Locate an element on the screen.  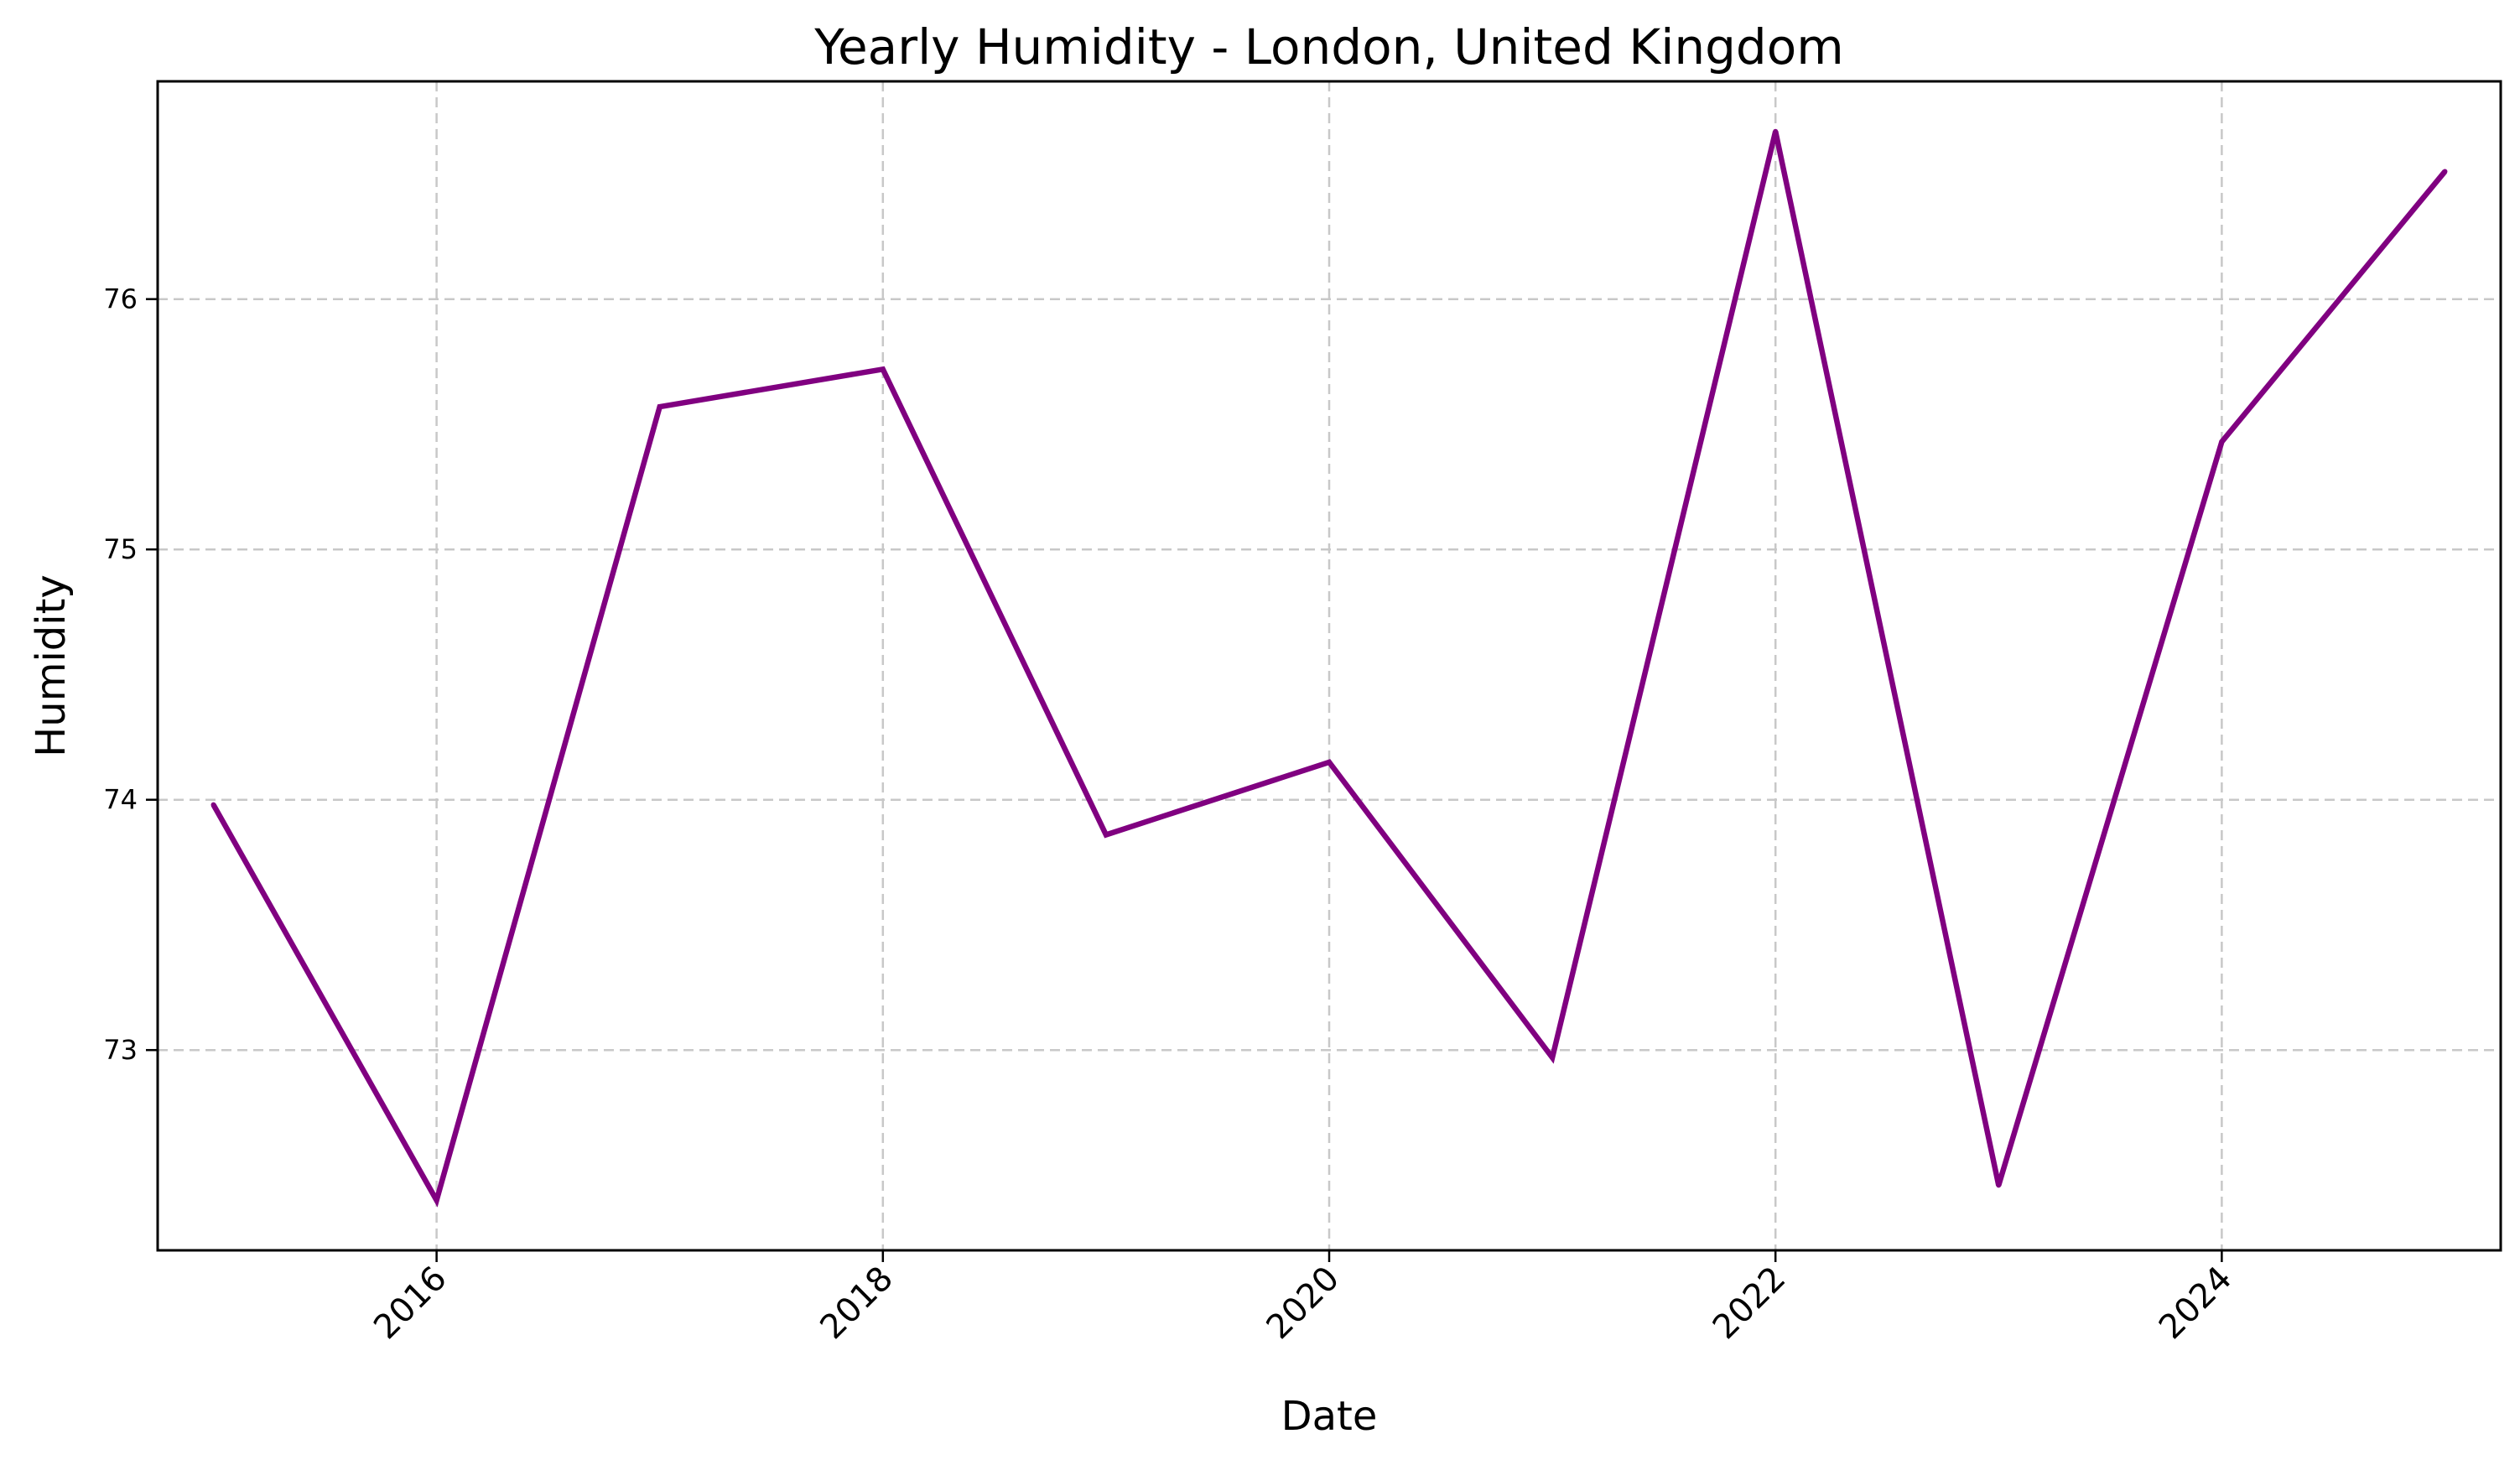
x-axis-label: Date is located at coordinates (1329, 1417).